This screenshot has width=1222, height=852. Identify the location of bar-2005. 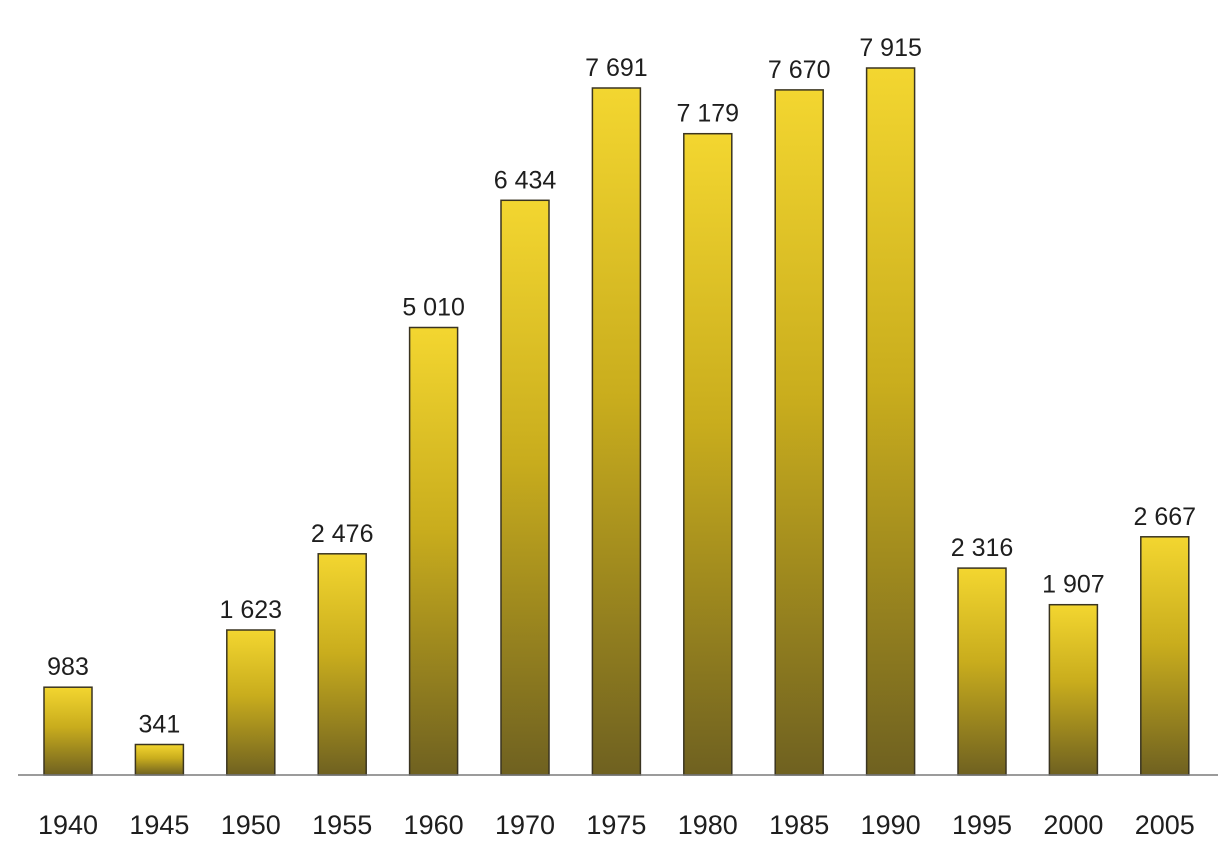
(1165, 656).